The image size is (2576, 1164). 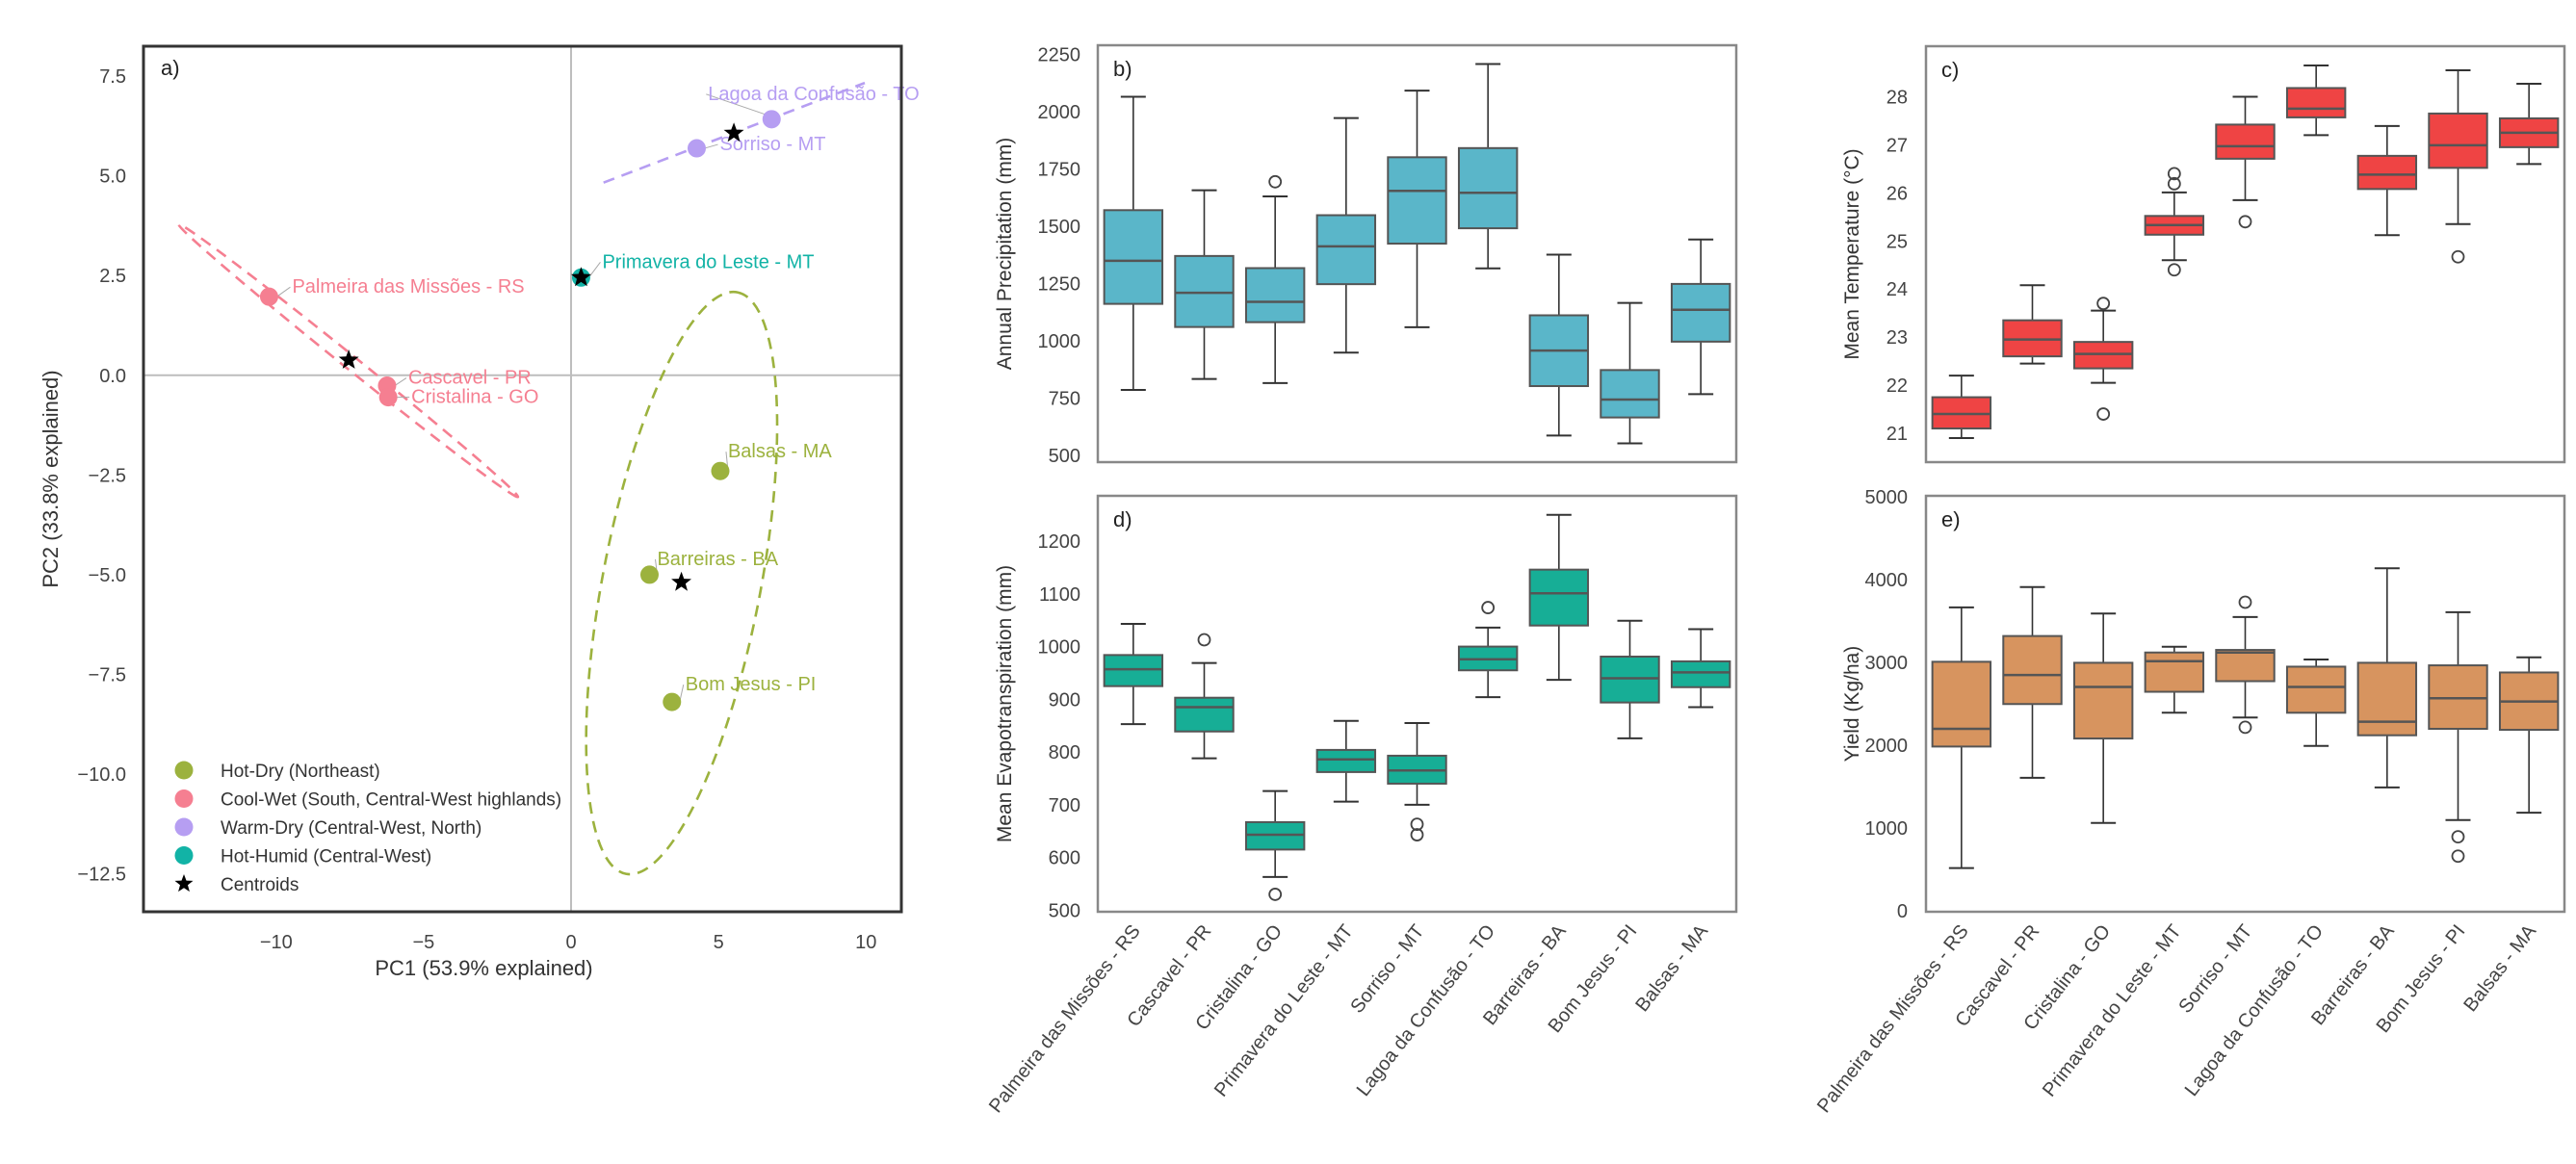 What do you see at coordinates (391, 800) in the screenshot?
I see `legend-label: Cool-Wet (South, Central-West highlands)` at bounding box center [391, 800].